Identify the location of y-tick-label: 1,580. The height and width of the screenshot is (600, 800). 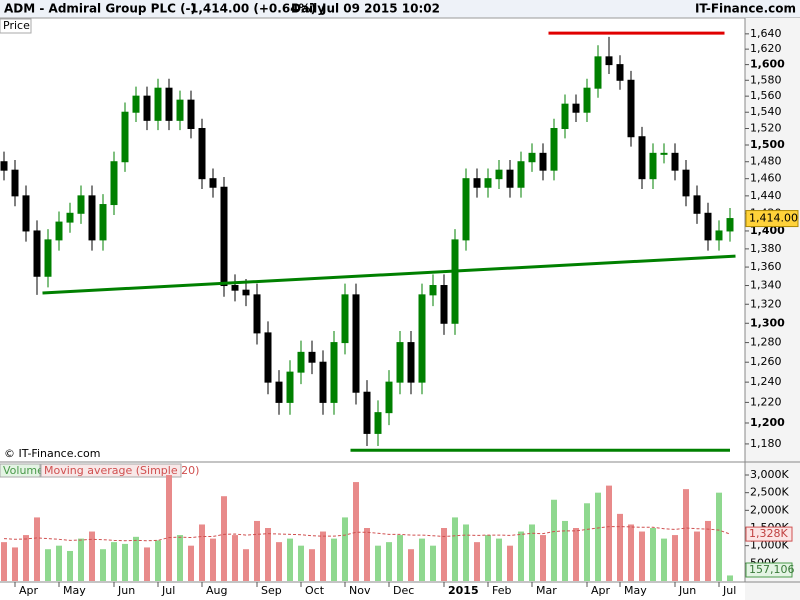
(766, 79).